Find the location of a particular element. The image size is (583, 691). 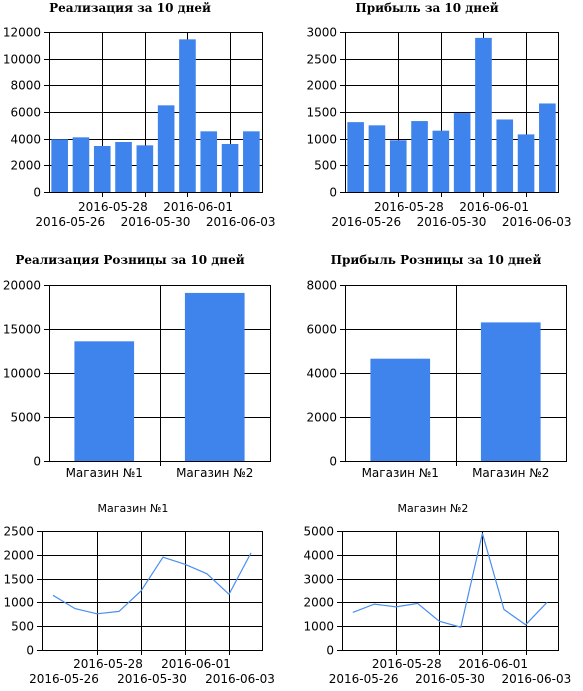

y-tick-label: 20000 is located at coordinates (22, 286).